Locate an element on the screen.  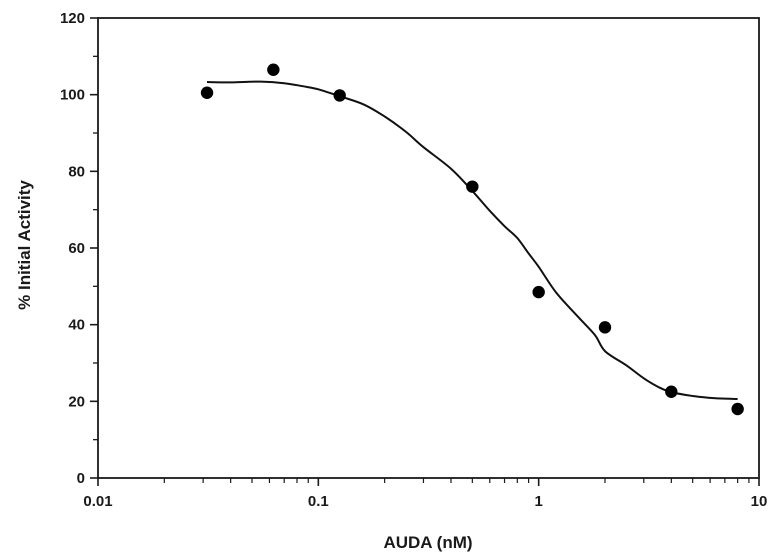
x-tick-label: 0.01 is located at coordinates (97, 501).